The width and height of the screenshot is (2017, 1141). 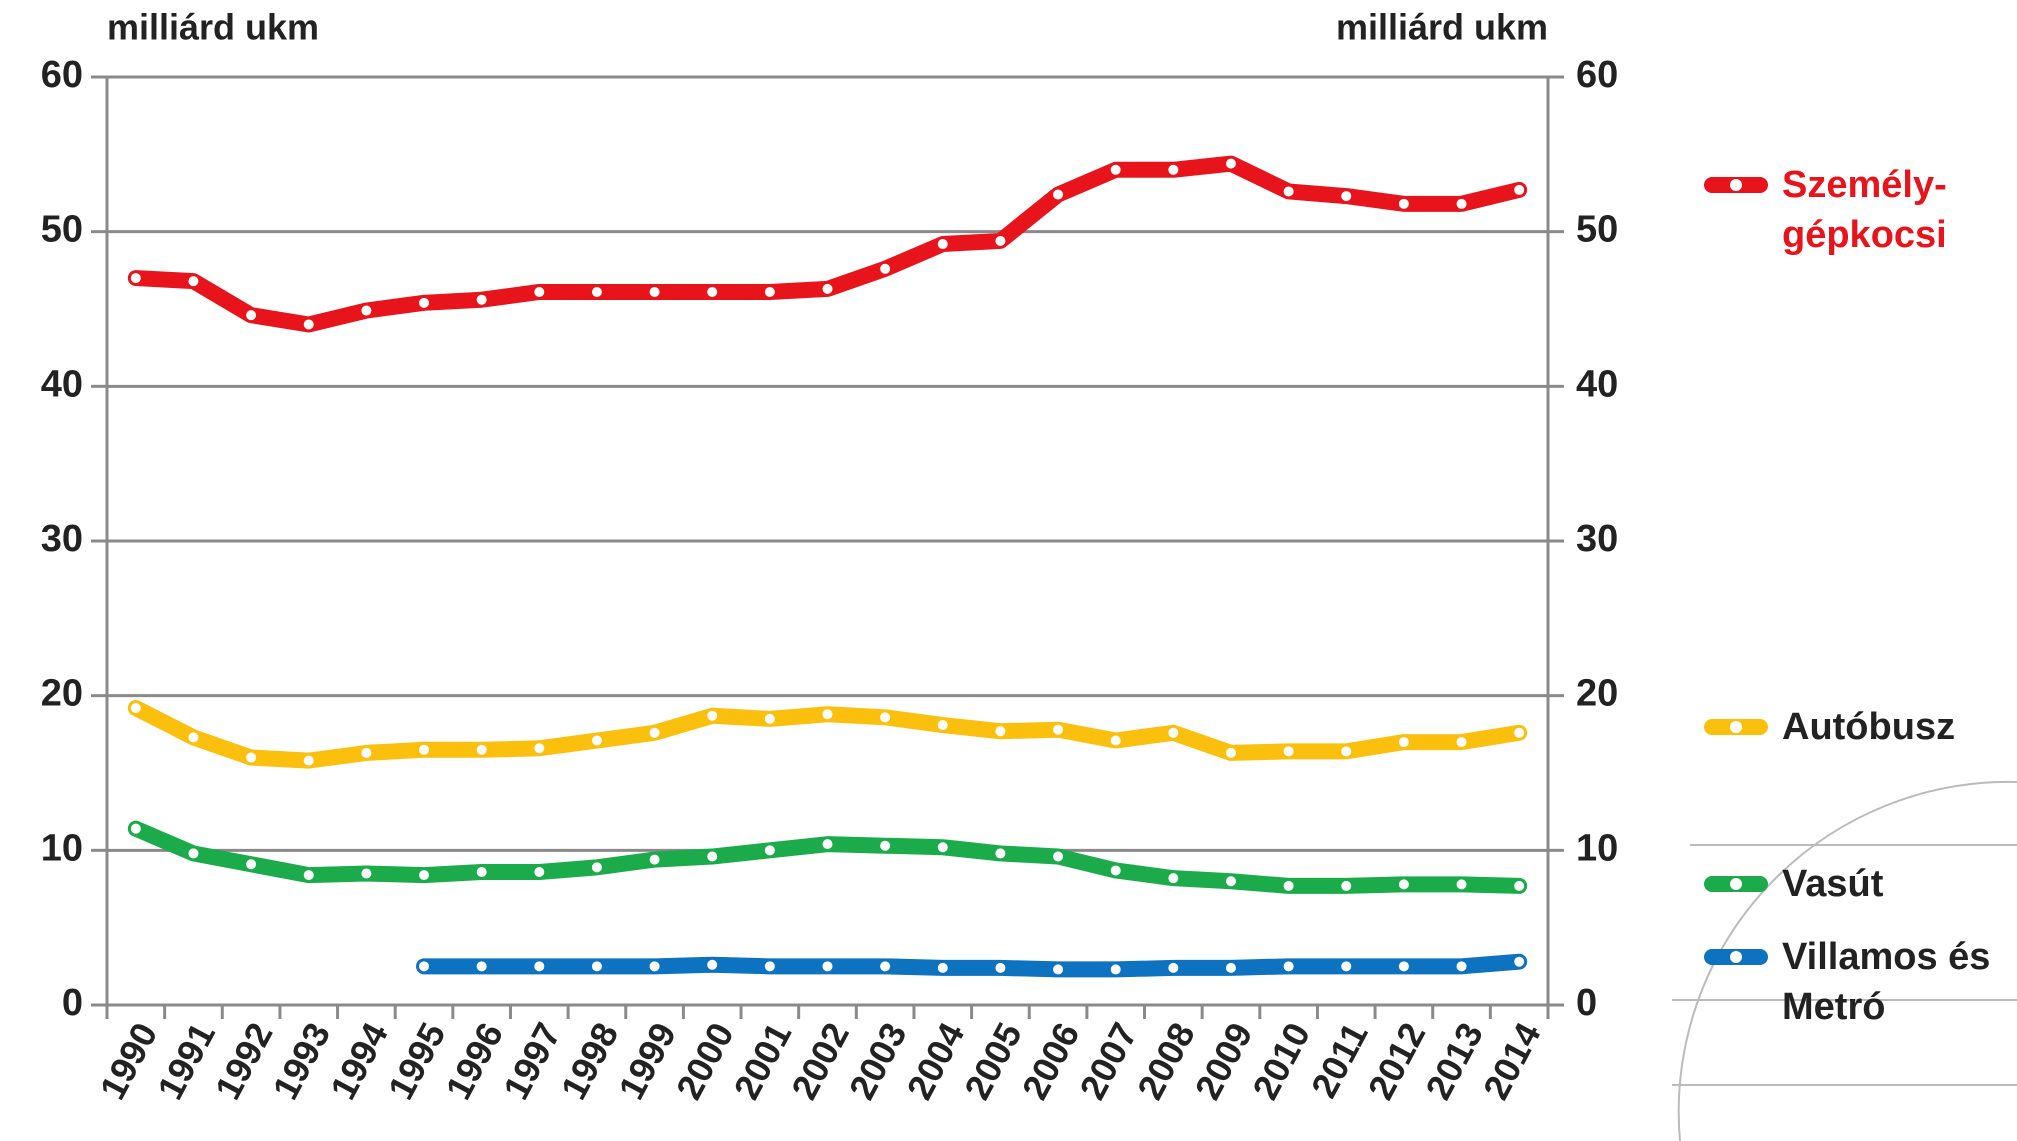 I want to click on x-tick-label: 1995, so click(x=417, y=1061).